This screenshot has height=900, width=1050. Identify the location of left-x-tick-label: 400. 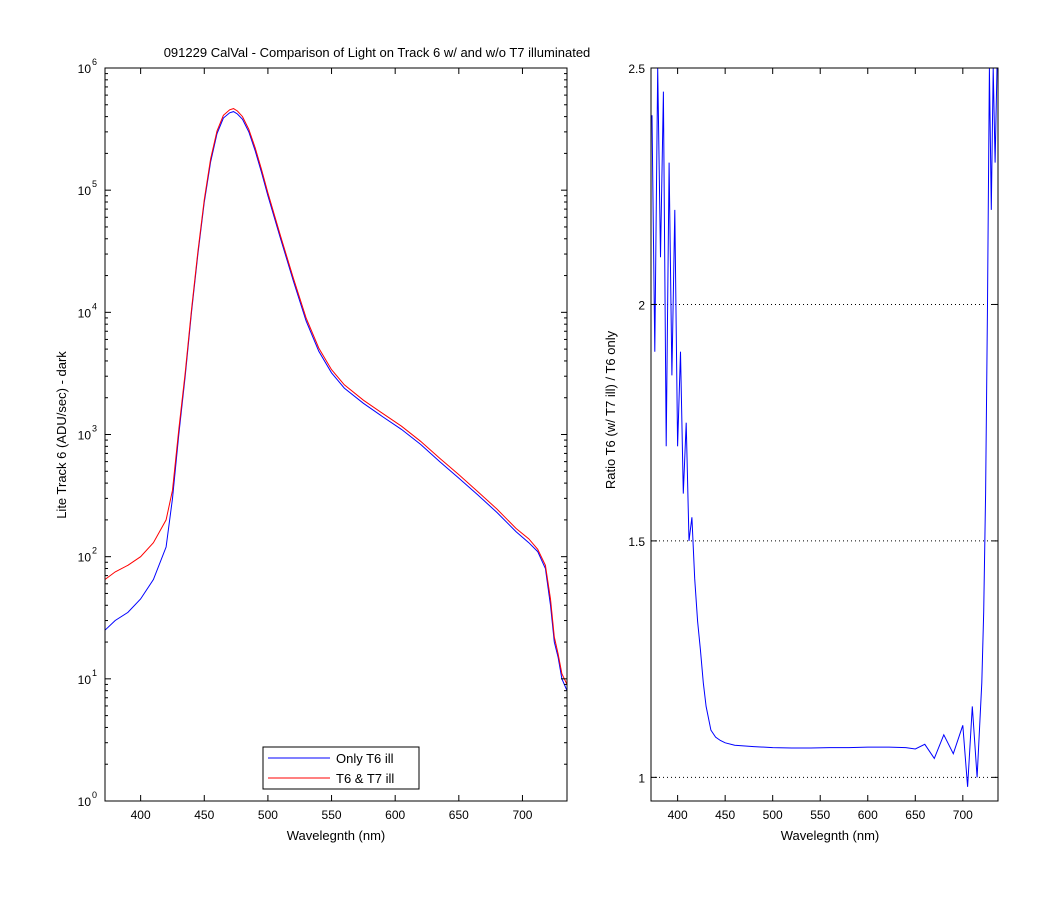
(141, 815).